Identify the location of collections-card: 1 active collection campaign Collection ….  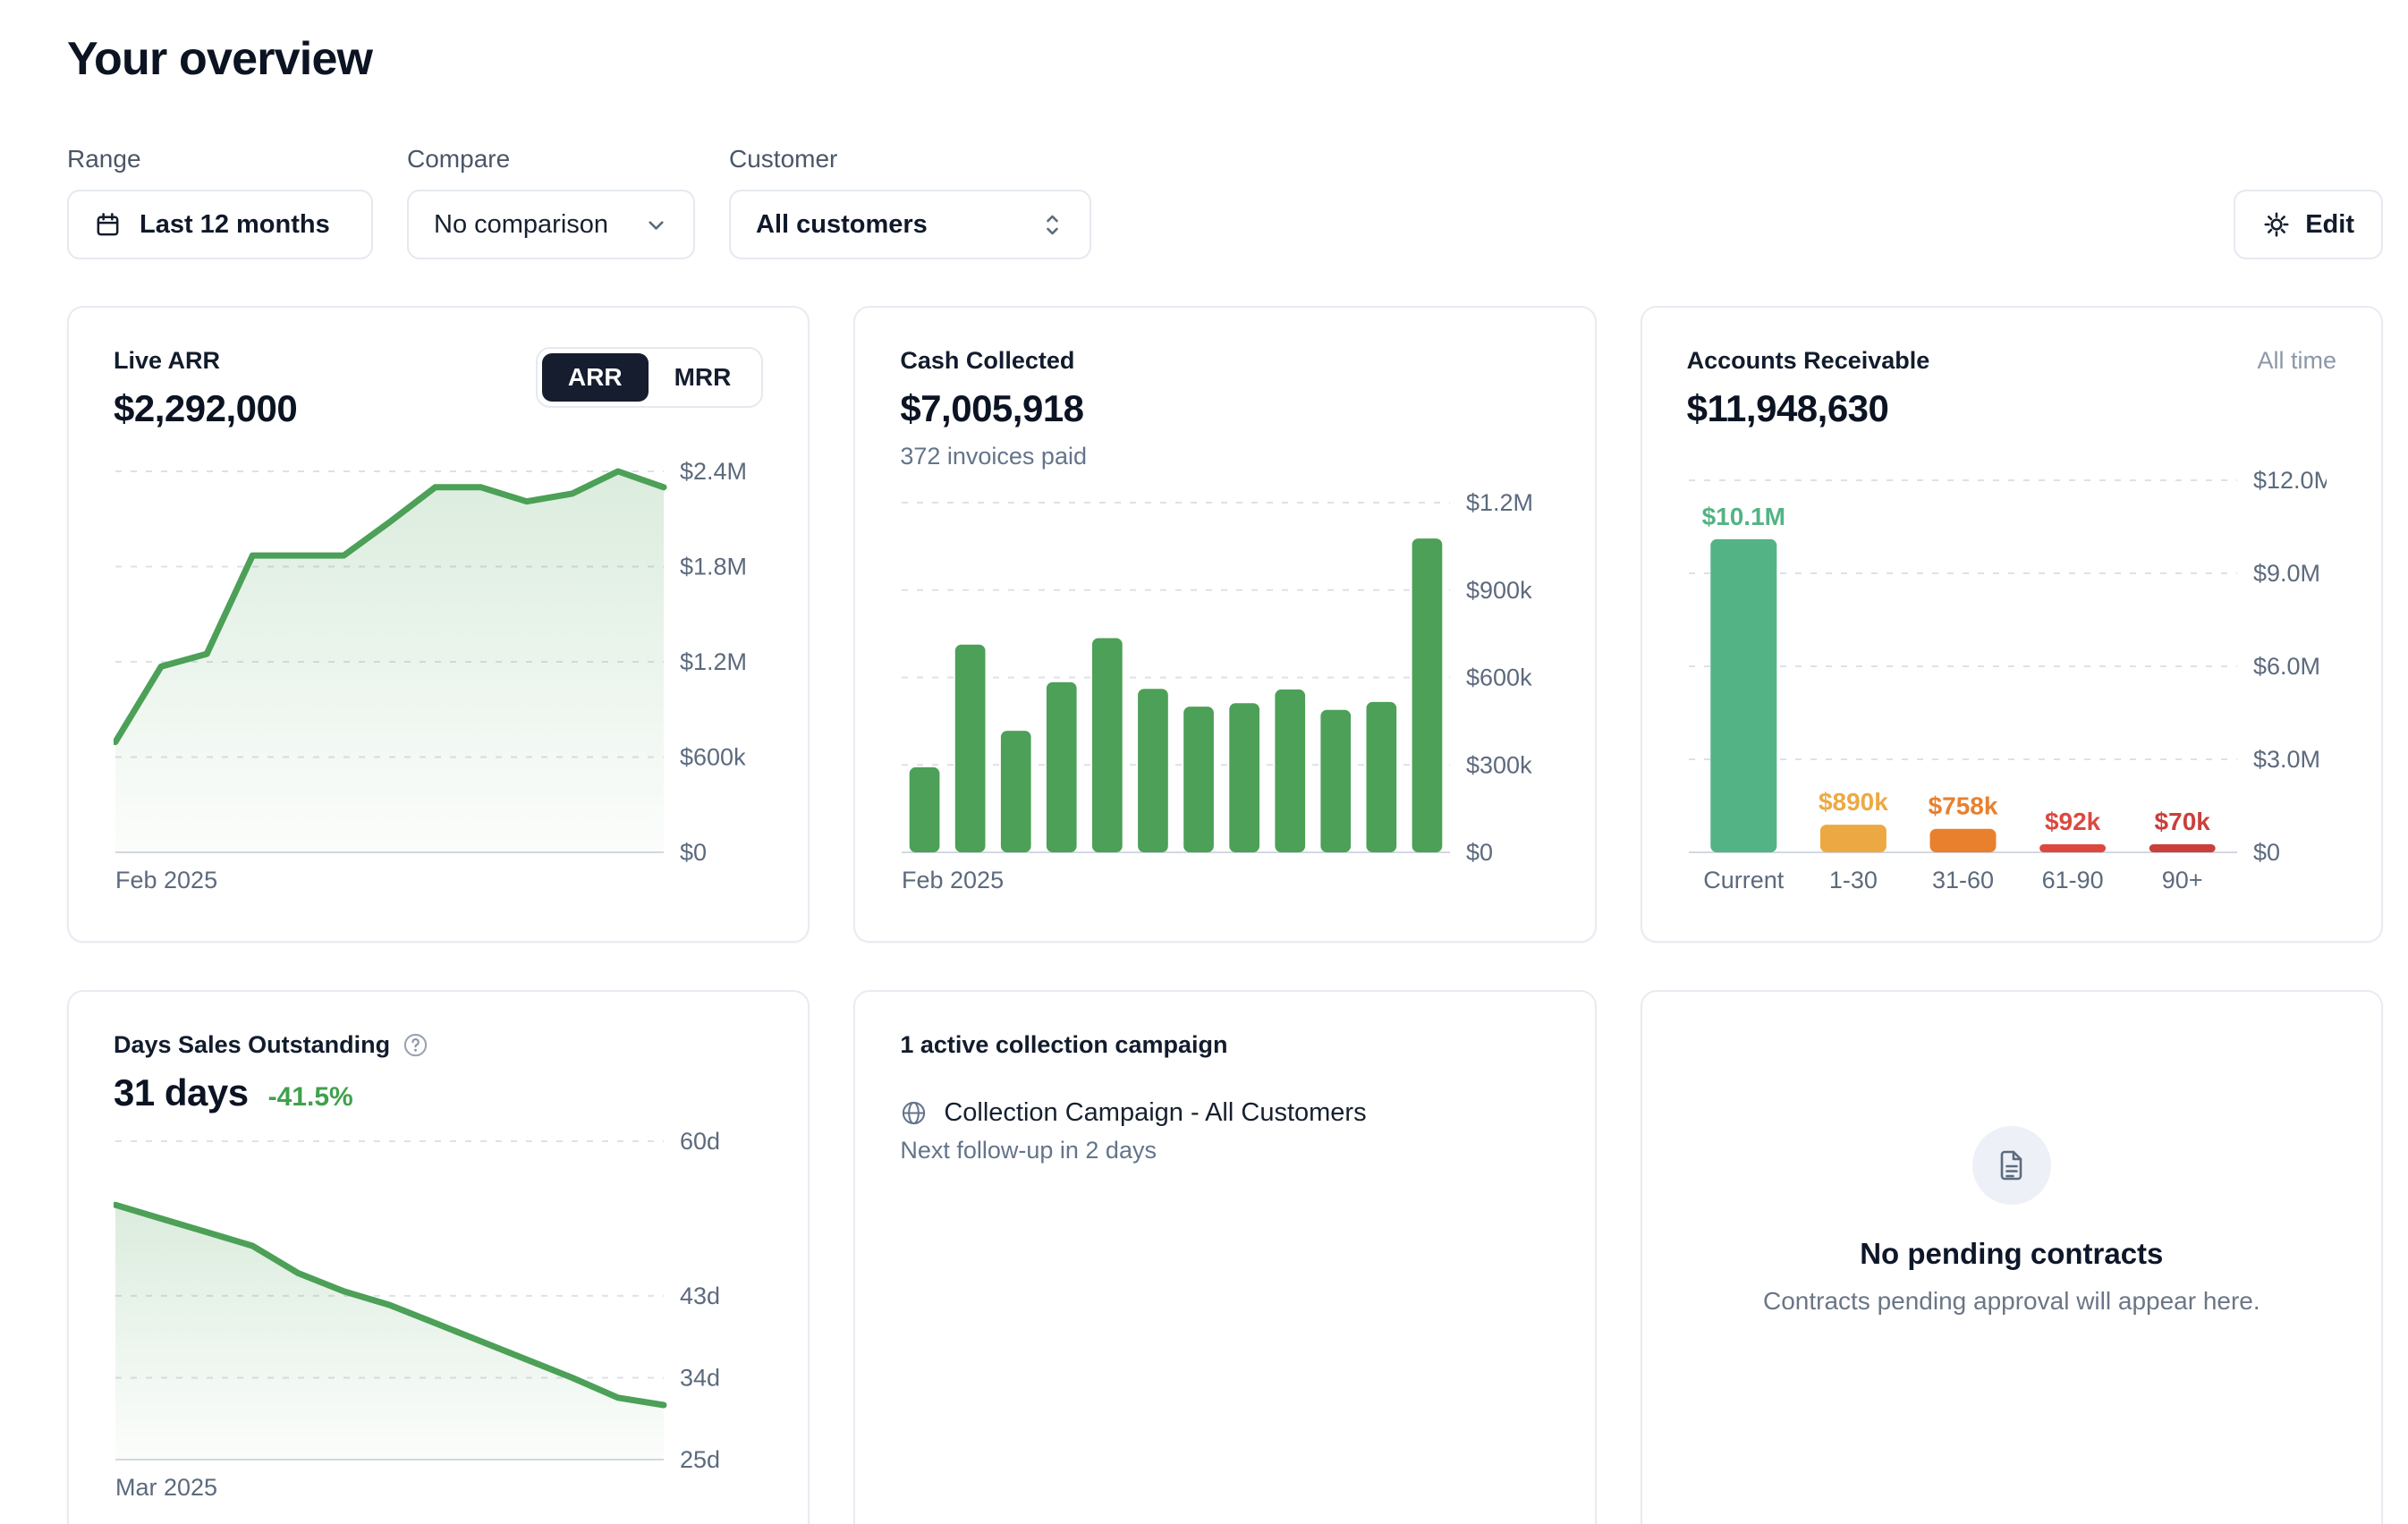
(1225, 1257).